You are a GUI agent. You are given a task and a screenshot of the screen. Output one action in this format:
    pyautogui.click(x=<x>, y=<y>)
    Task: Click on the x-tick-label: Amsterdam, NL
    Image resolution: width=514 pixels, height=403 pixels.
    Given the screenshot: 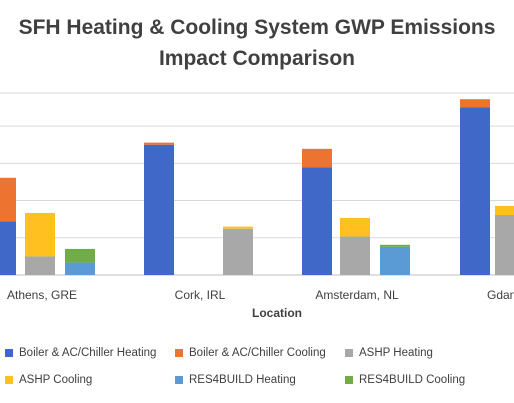 What is the action you would take?
    pyautogui.click(x=357, y=295)
    